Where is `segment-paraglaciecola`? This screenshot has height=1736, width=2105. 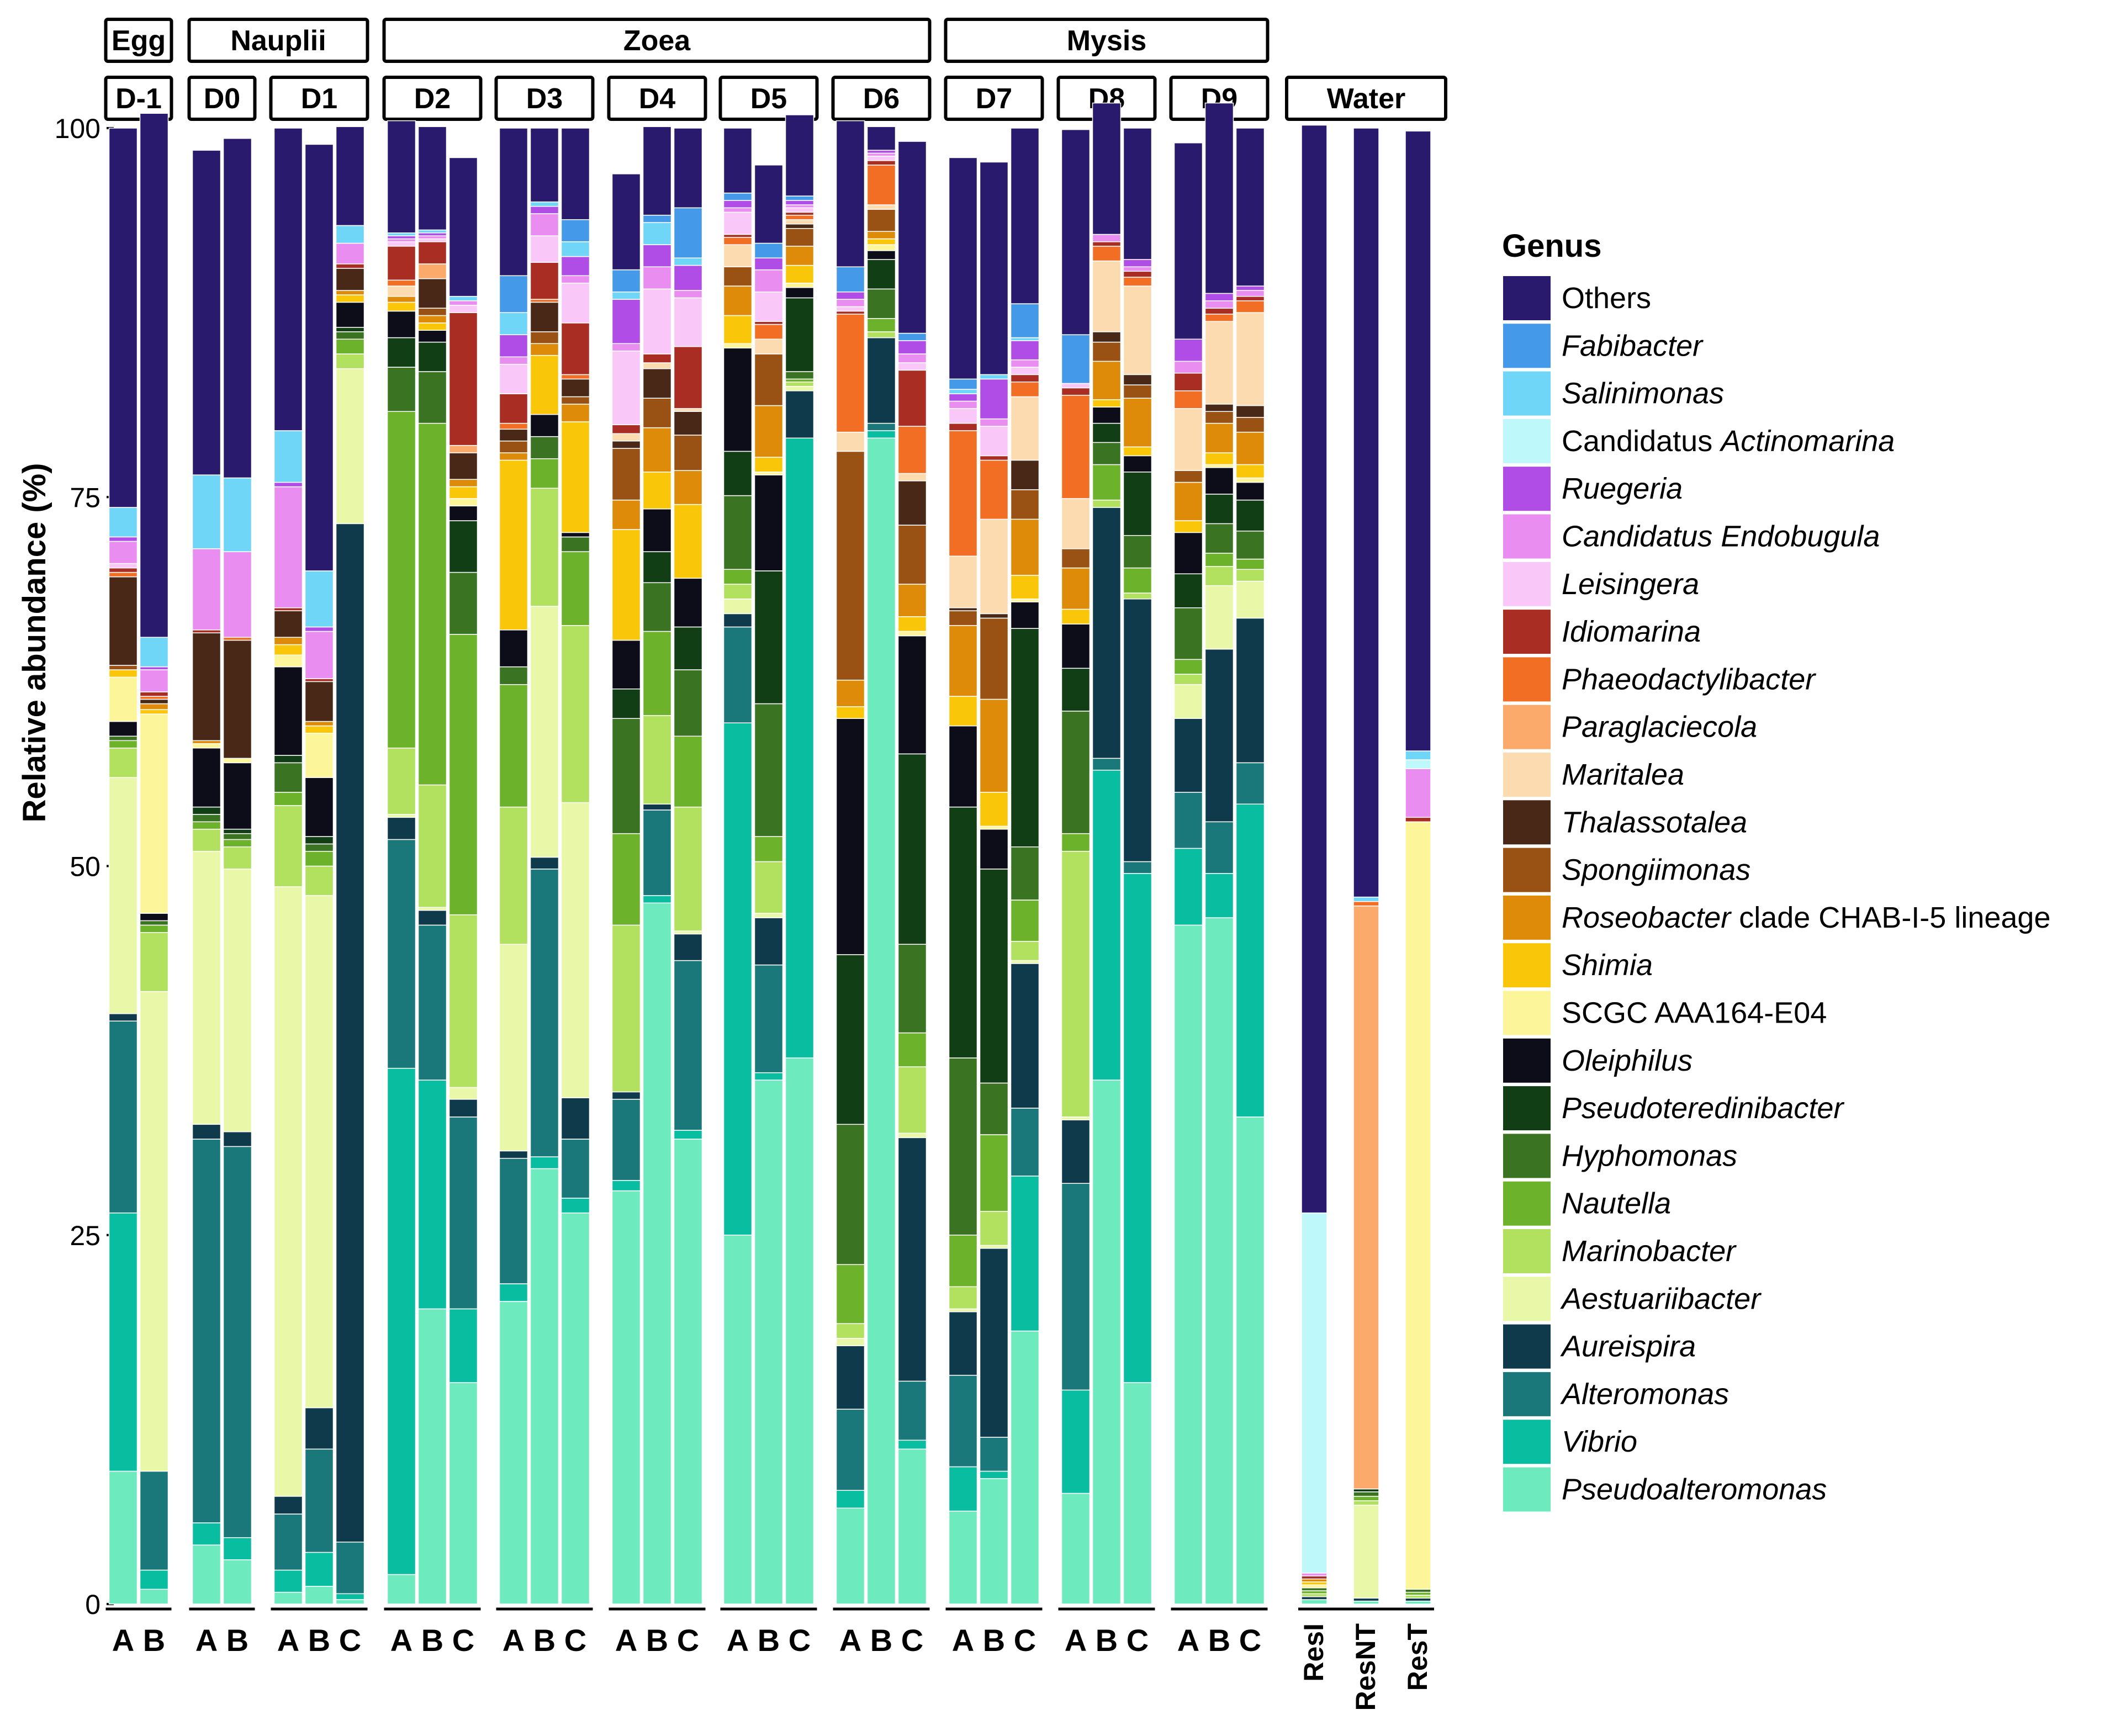
segment-paraglaciecola is located at coordinates (1366, 1197).